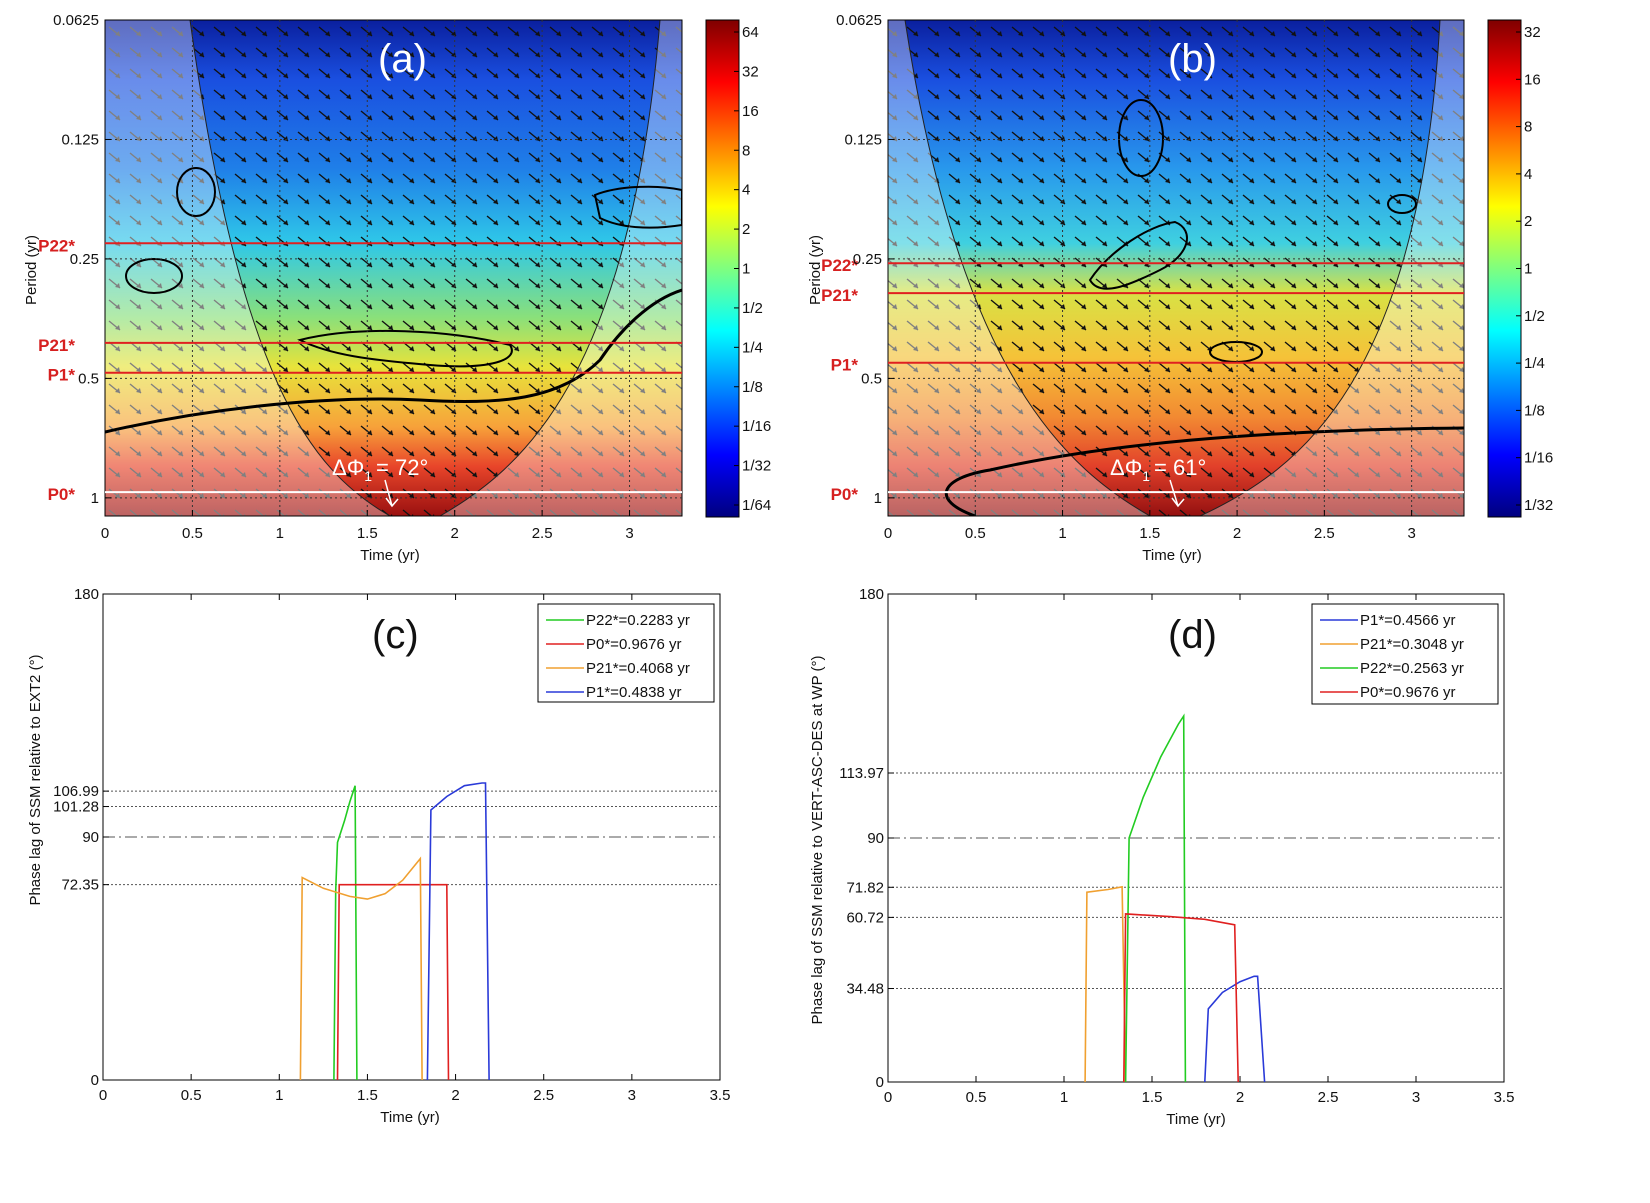  Describe the element at coordinates (859, 20) in the screenshot. I see `y-tick-label: 0.0625` at that location.